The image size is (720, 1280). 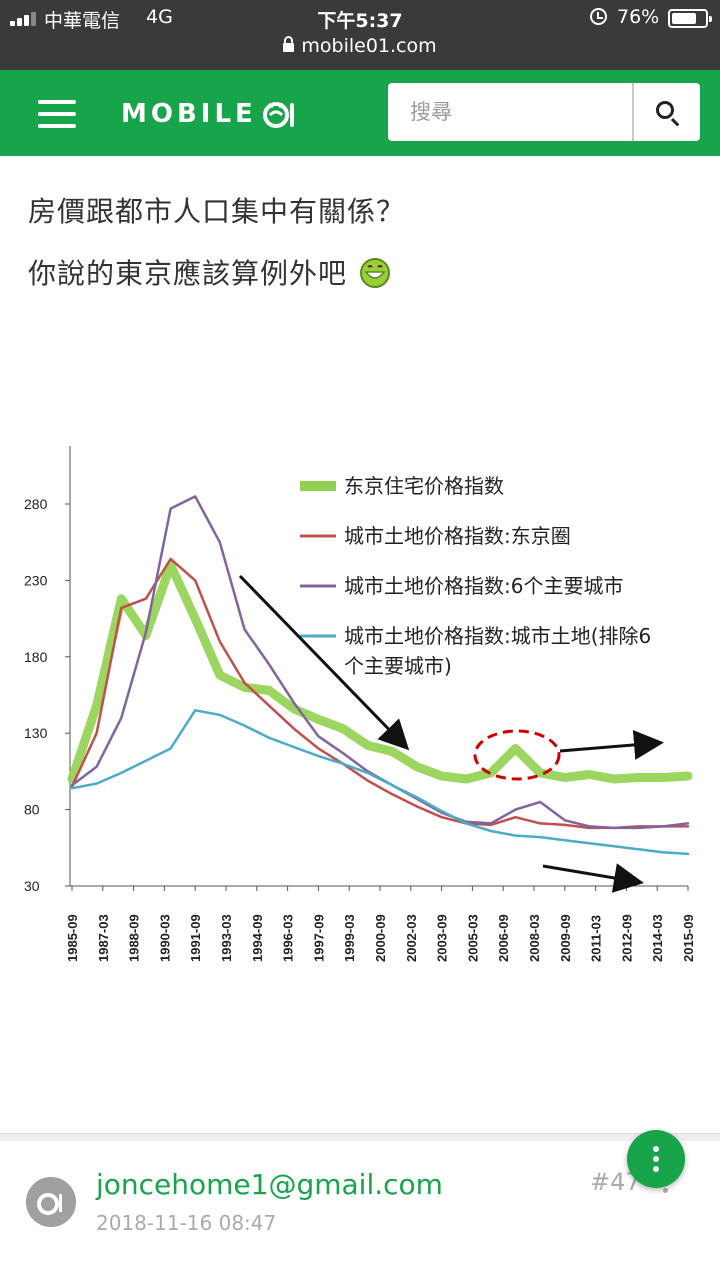 What do you see at coordinates (288, 938) in the screenshot?
I see `x-tick-label: 1996-03` at bounding box center [288, 938].